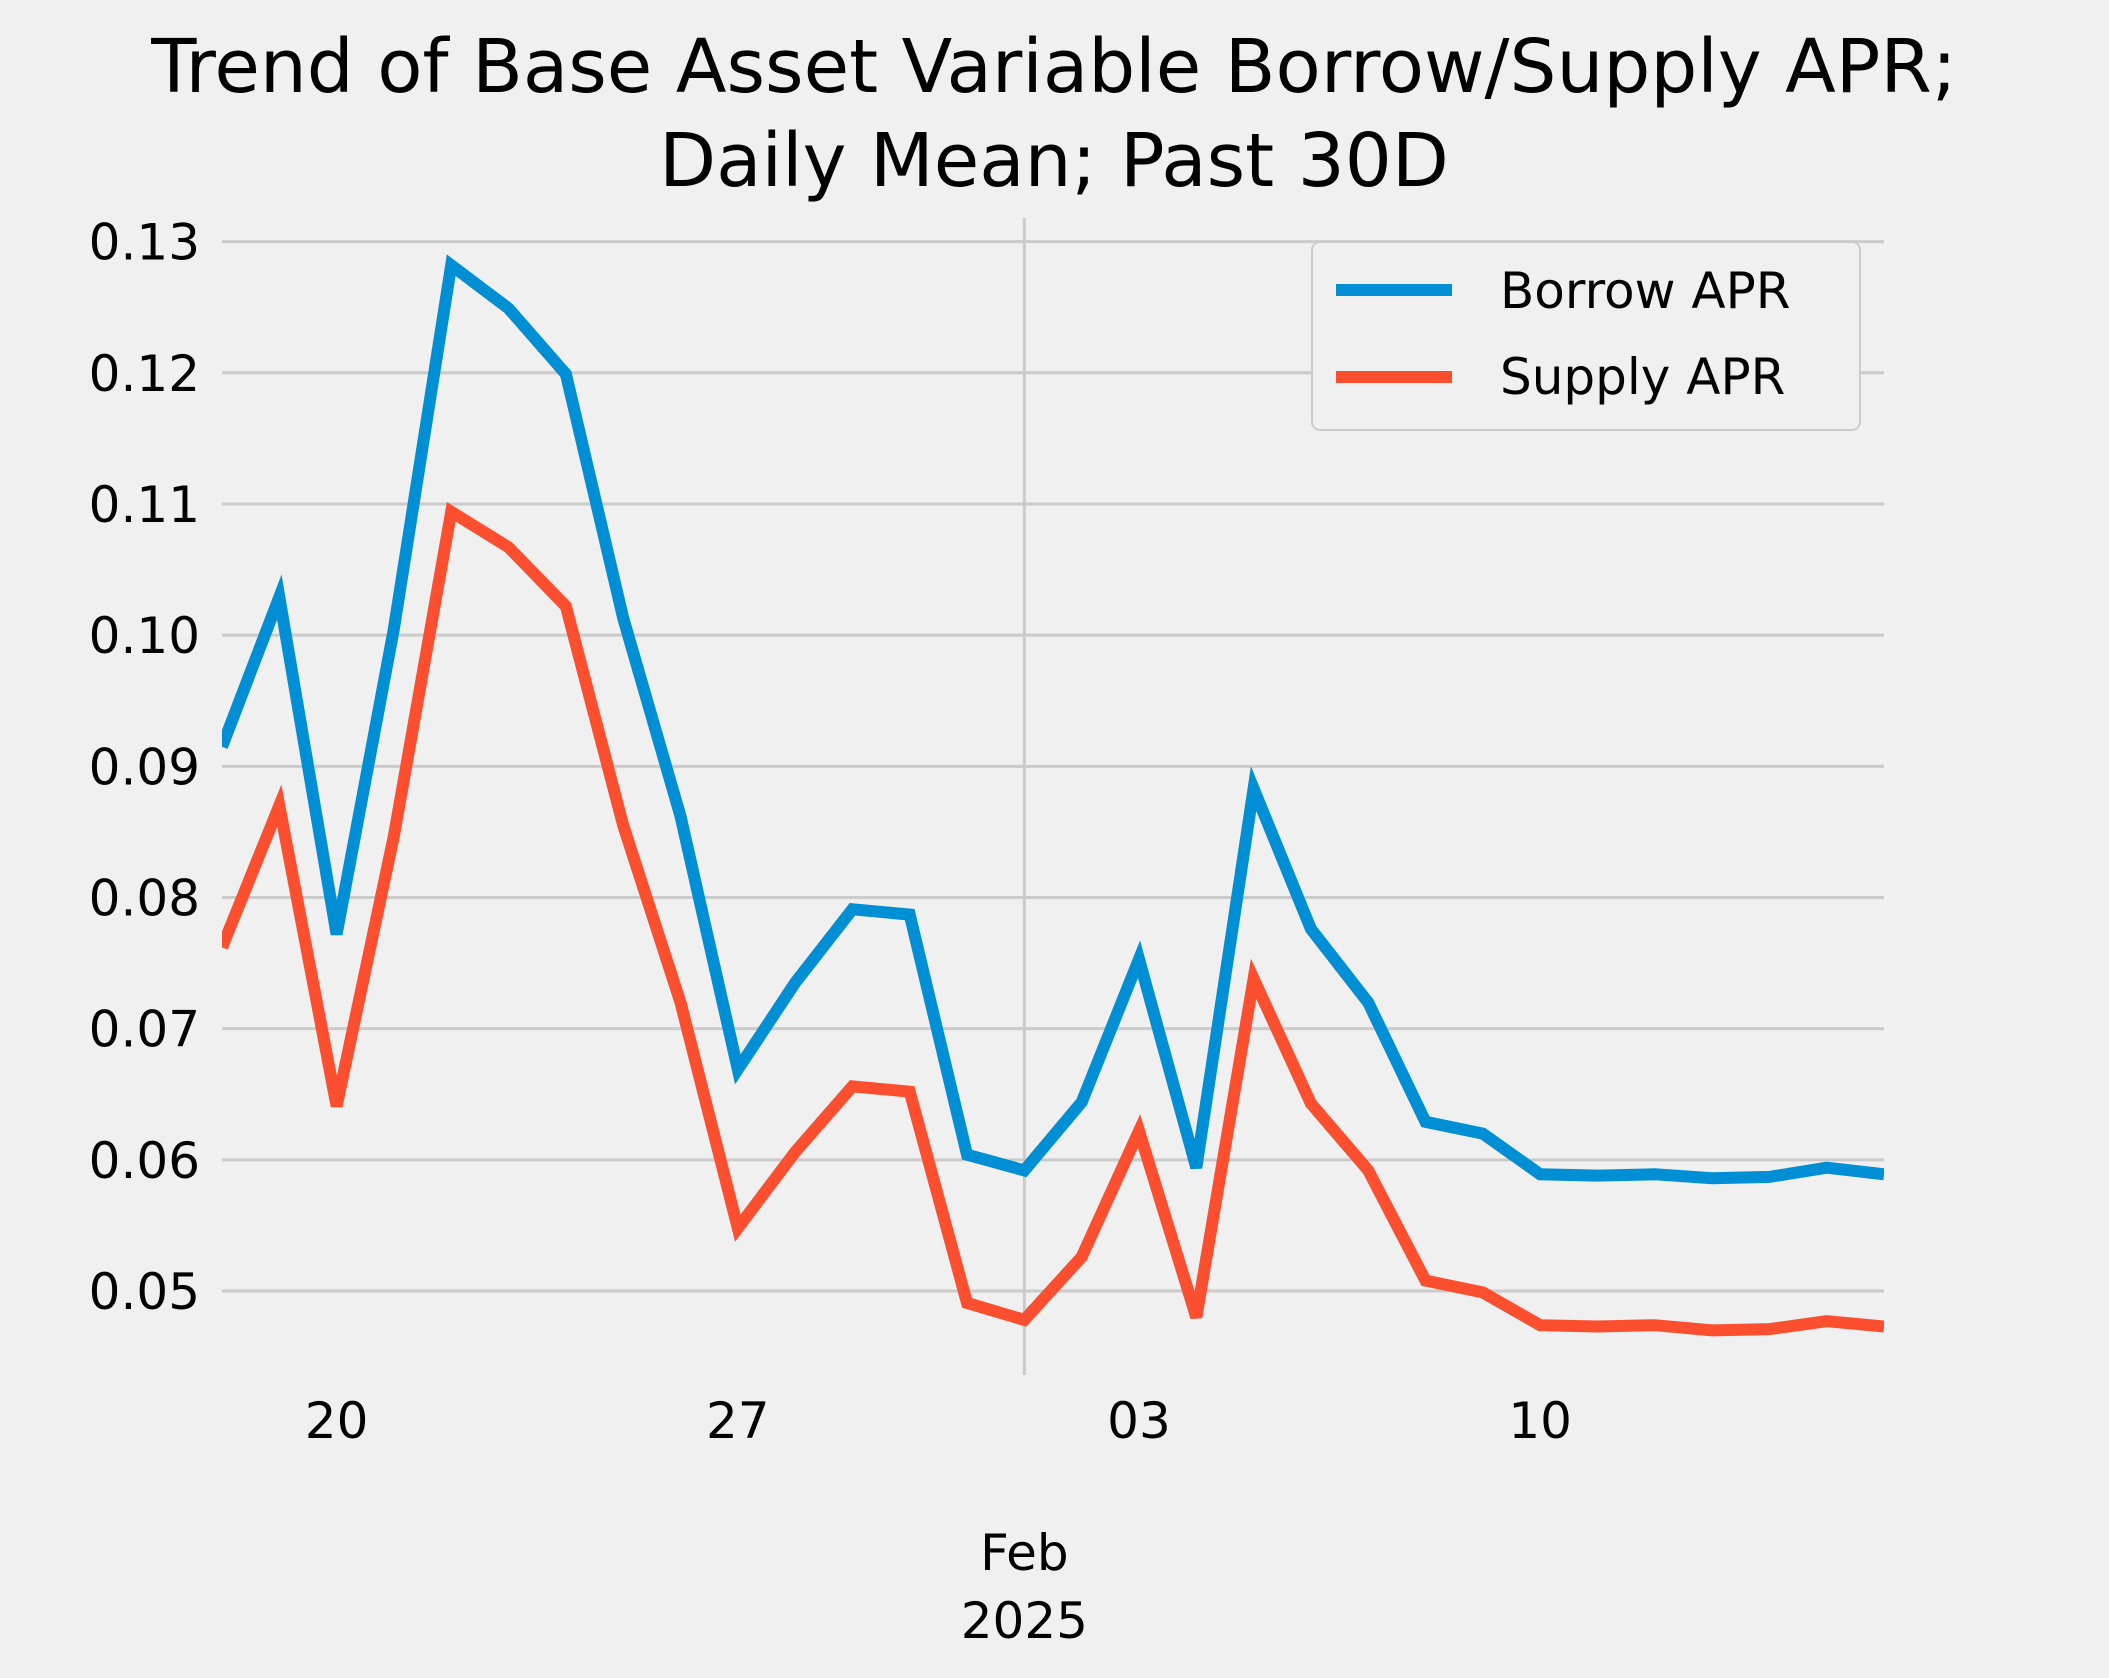 The width and height of the screenshot is (2109, 1678). I want to click on x-tick-label: 10, so click(1540, 1421).